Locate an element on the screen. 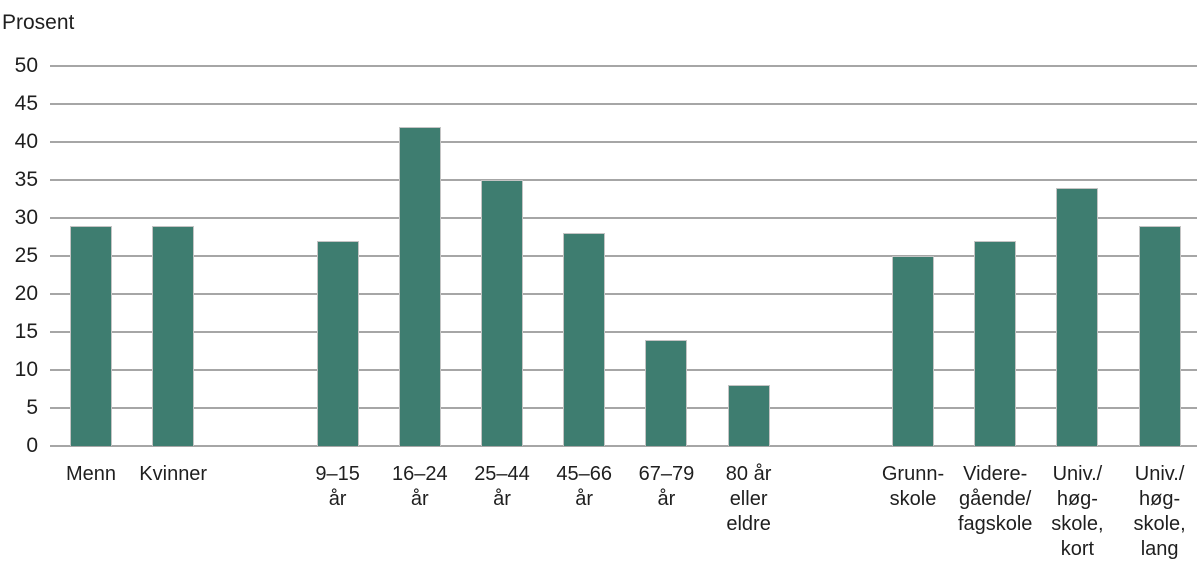 Image resolution: width=1200 pixels, height=576 pixels. x-label-education-0: Grunn- skole is located at coordinates (913, 486).